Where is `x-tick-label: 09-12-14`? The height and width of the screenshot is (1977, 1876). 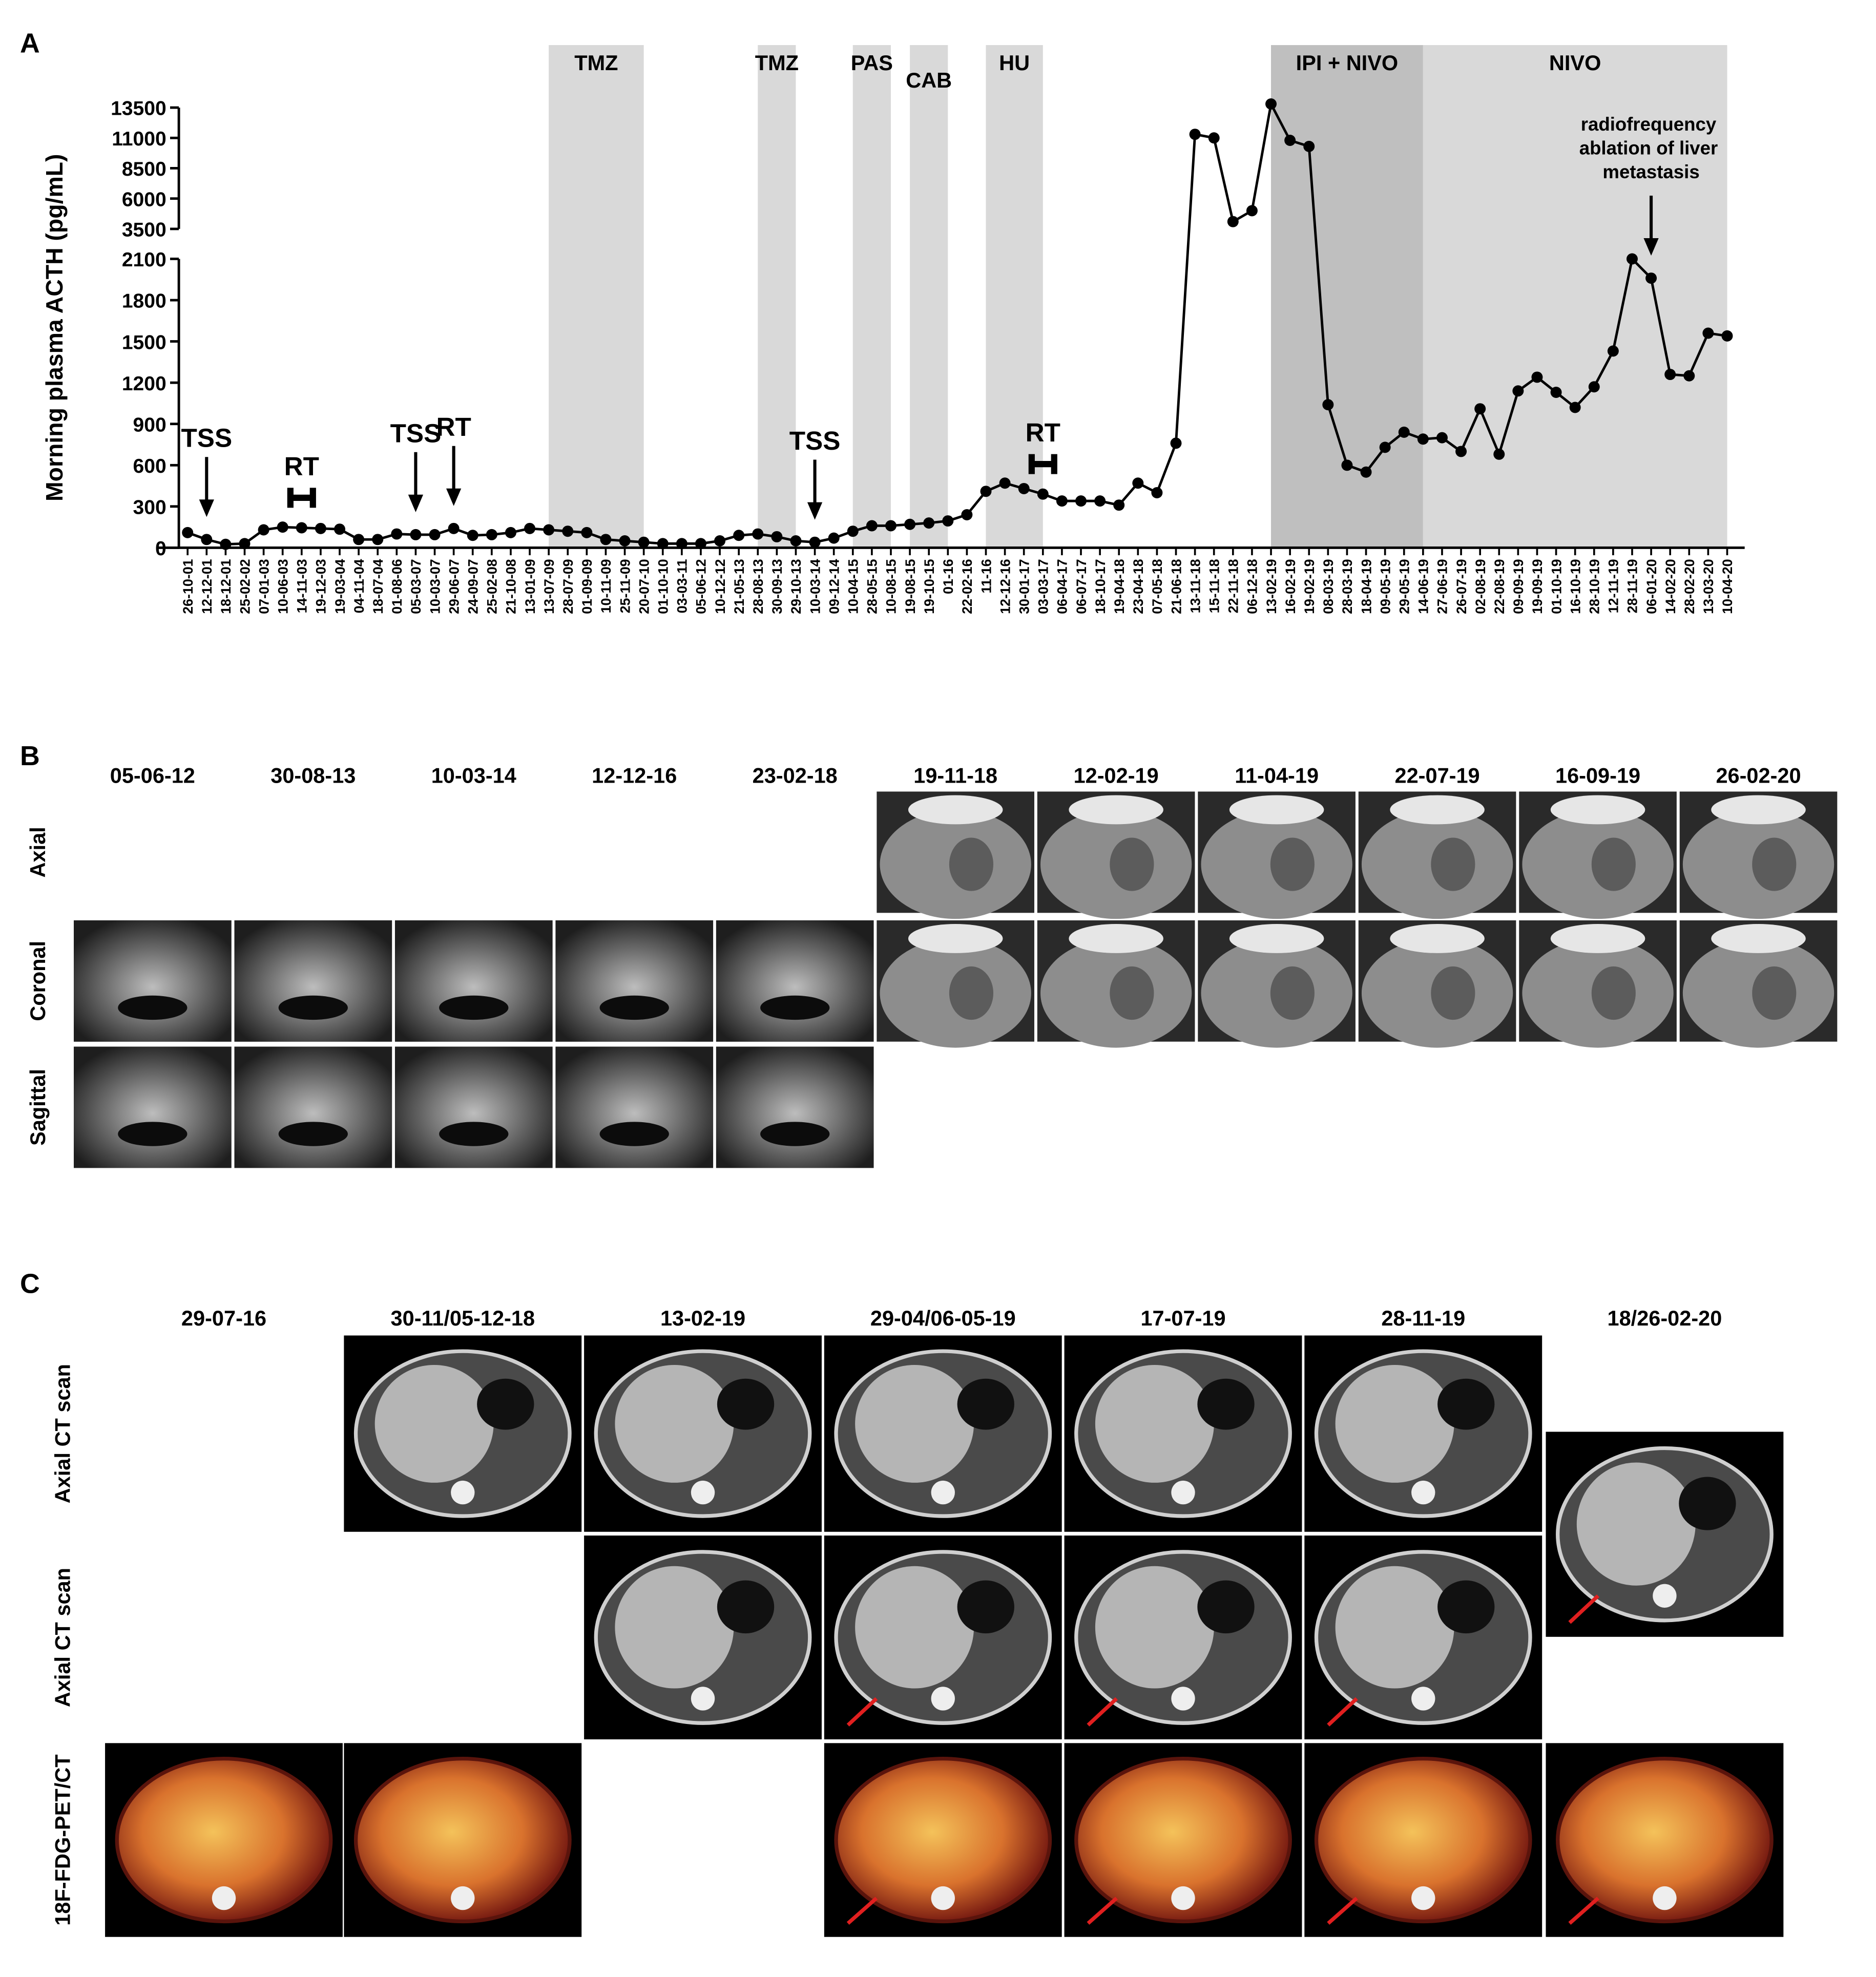
x-tick-label: 09-12-14 is located at coordinates (834, 586).